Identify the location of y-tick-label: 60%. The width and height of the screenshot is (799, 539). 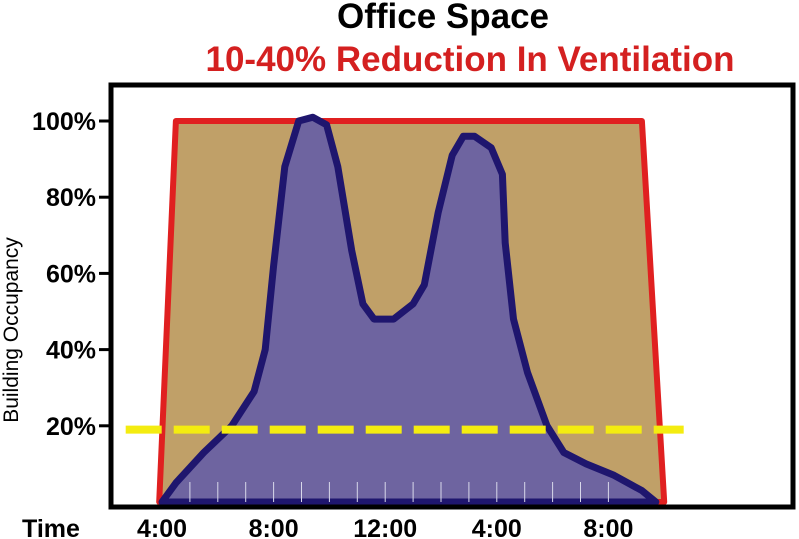
(71, 274).